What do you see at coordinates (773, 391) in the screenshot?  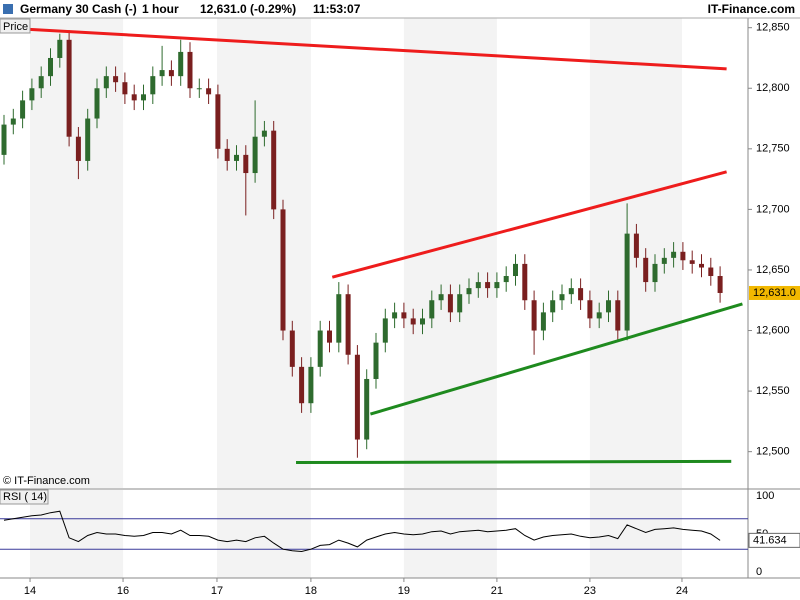 I see `y-tick-label: 12,550` at bounding box center [773, 391].